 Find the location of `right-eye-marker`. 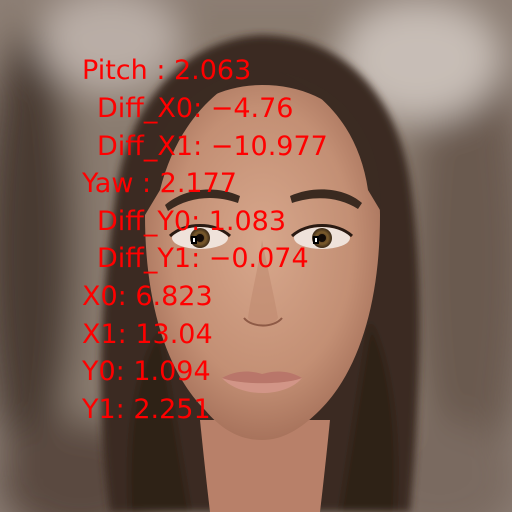

right-eye-marker is located at coordinates (316, 240).